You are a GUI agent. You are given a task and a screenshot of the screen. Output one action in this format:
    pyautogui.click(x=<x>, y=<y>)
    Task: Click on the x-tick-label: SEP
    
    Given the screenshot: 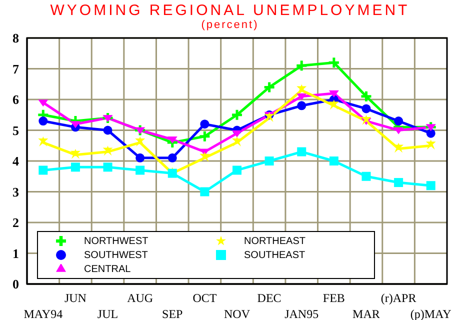 What is the action you would take?
    pyautogui.click(x=173, y=313)
    